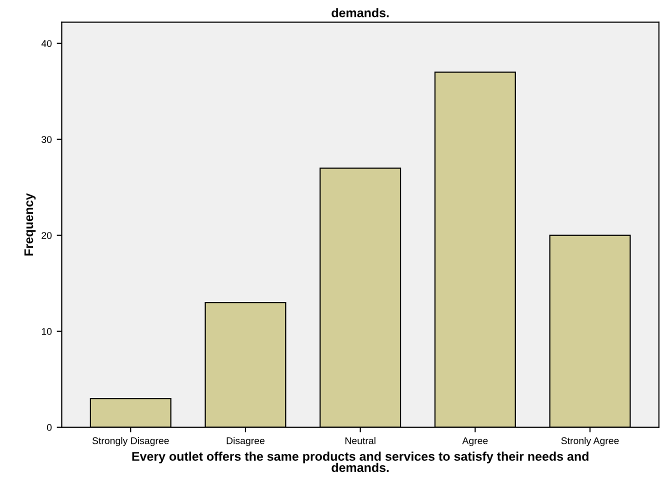  What do you see at coordinates (47, 235) in the screenshot?
I see `y-tick-label: 20` at bounding box center [47, 235].